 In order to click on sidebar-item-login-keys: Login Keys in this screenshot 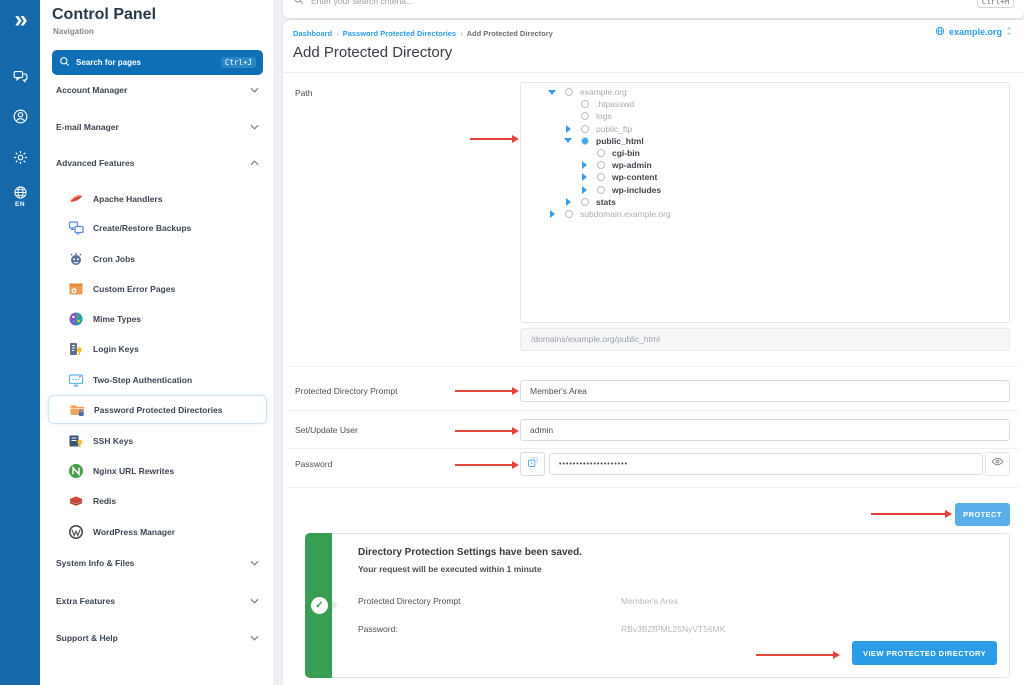, I will do `click(157, 348)`.